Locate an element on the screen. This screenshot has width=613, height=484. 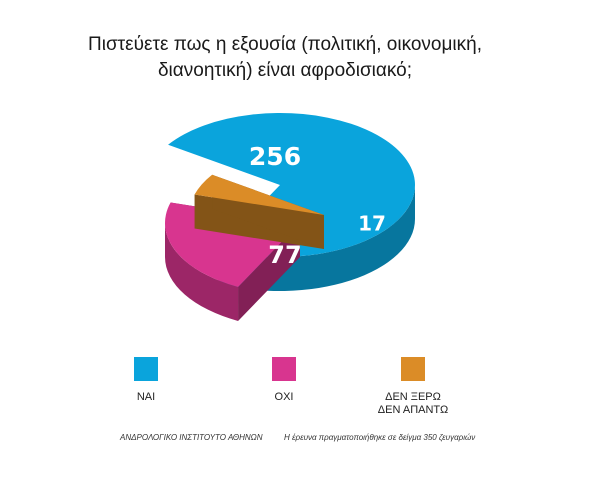
legend-label-dontknow: ΔΕΝ ΞΕΡΩ ΔΕΝ ΑΠΑΝΤΩ is located at coordinates (413, 403).